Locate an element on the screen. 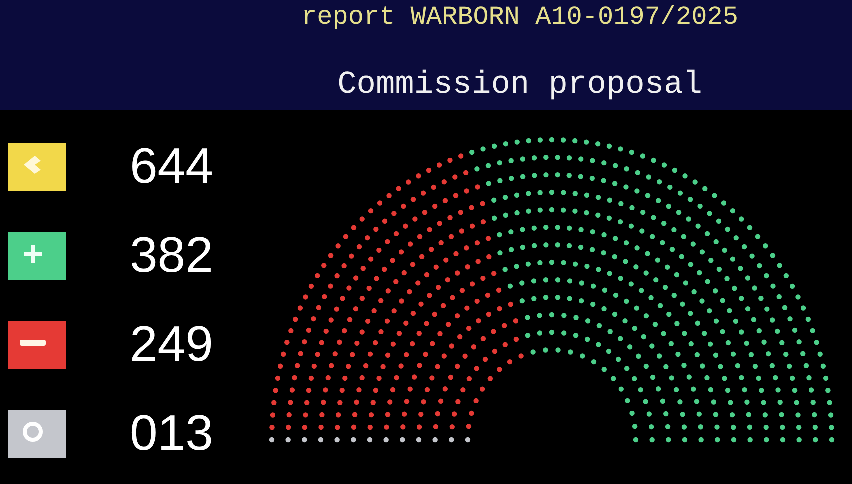 This screenshot has width=852, height=484. text: Commission proposal is located at coordinates (520, 84).